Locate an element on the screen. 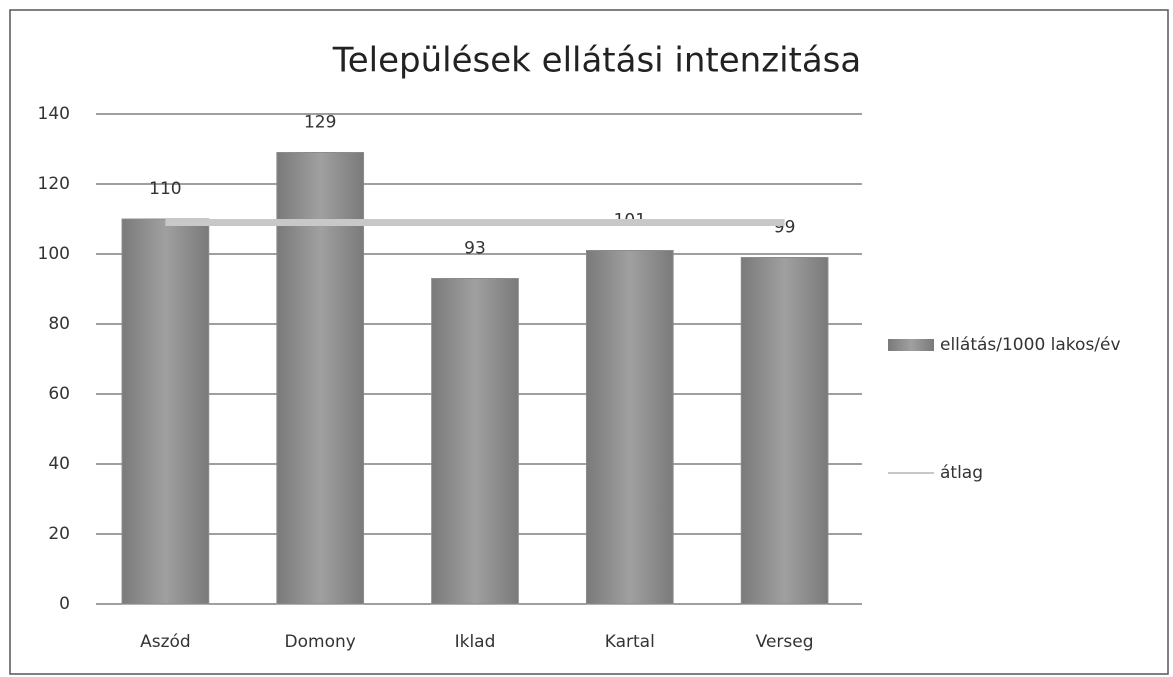 This screenshot has width=1173, height=677. x-tick-label: Kartal is located at coordinates (630, 642).